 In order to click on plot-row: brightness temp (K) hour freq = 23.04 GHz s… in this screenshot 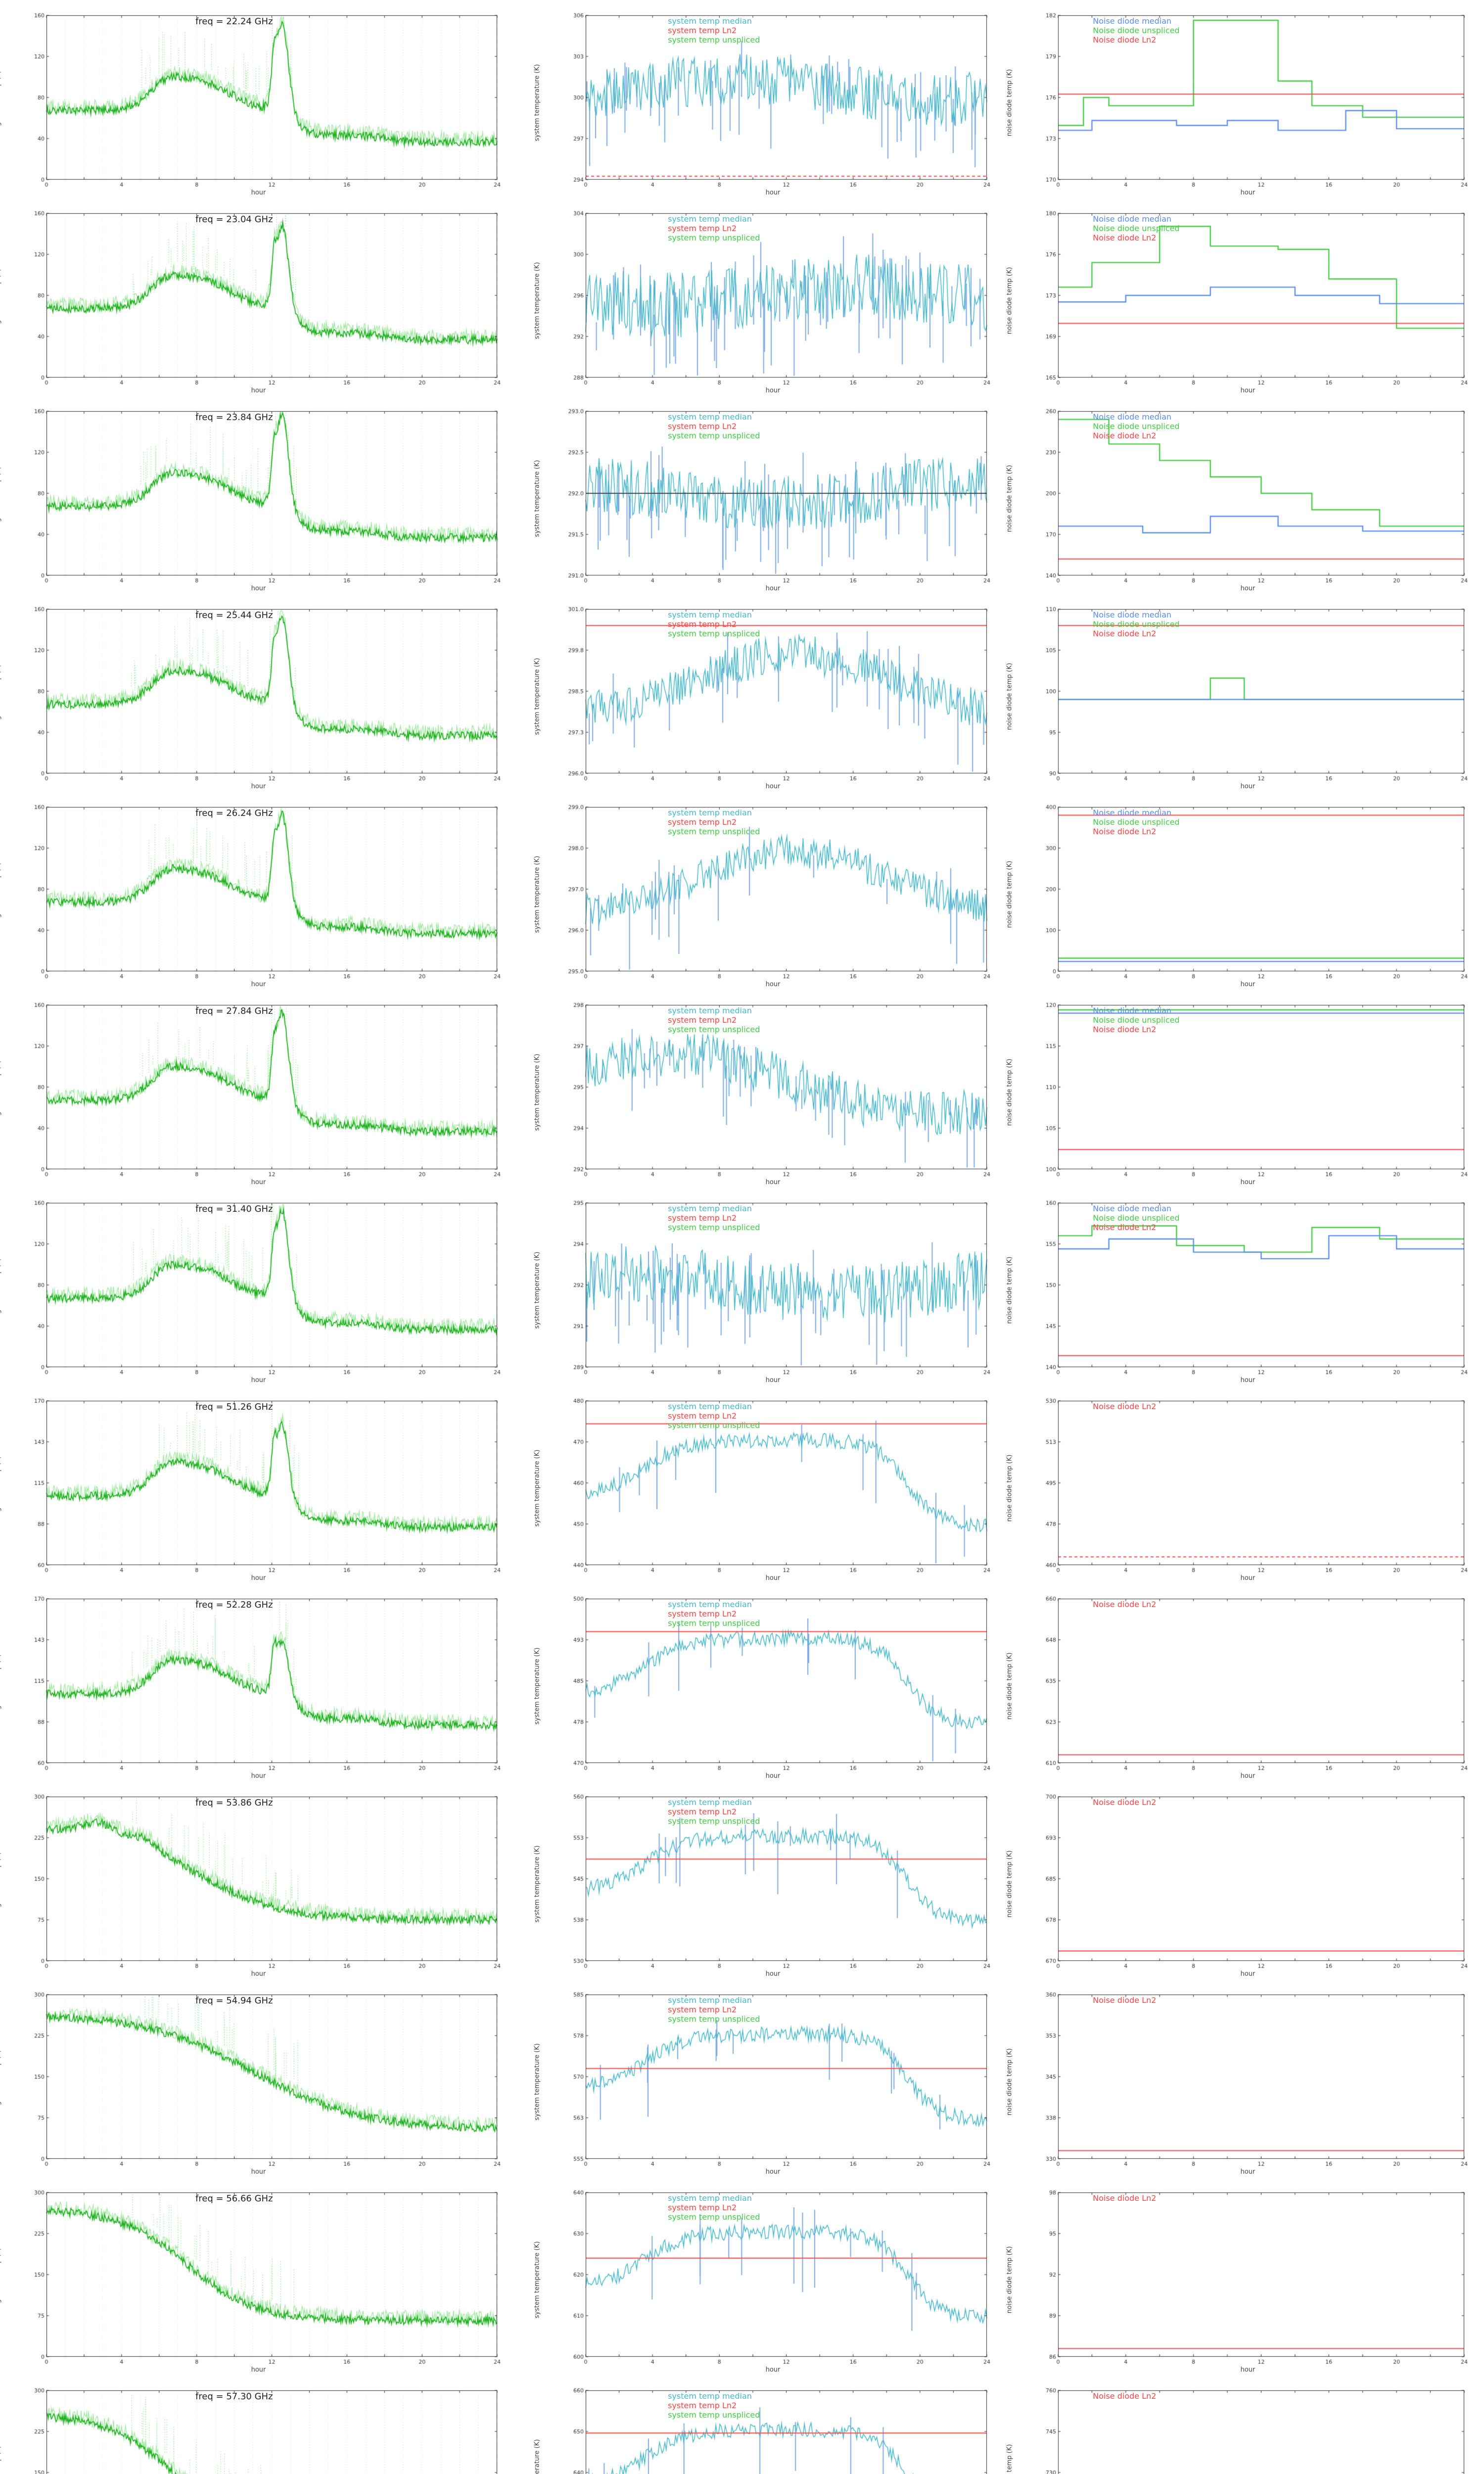, I will do `click(742, 297)`.